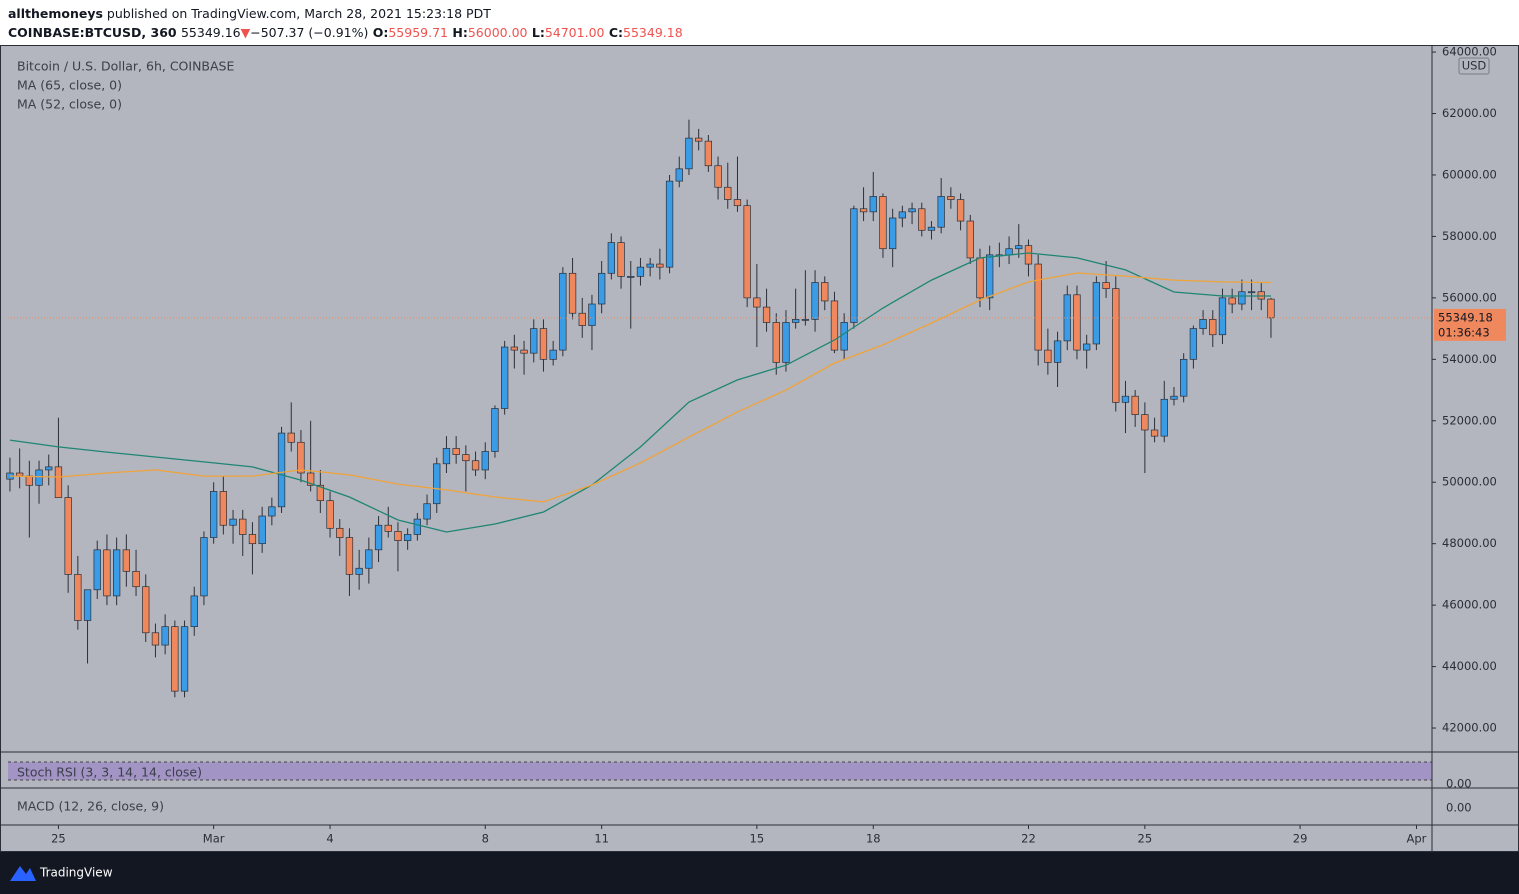 This screenshot has height=894, width=1519. I want to click on x-tick-label: 11, so click(601, 839).